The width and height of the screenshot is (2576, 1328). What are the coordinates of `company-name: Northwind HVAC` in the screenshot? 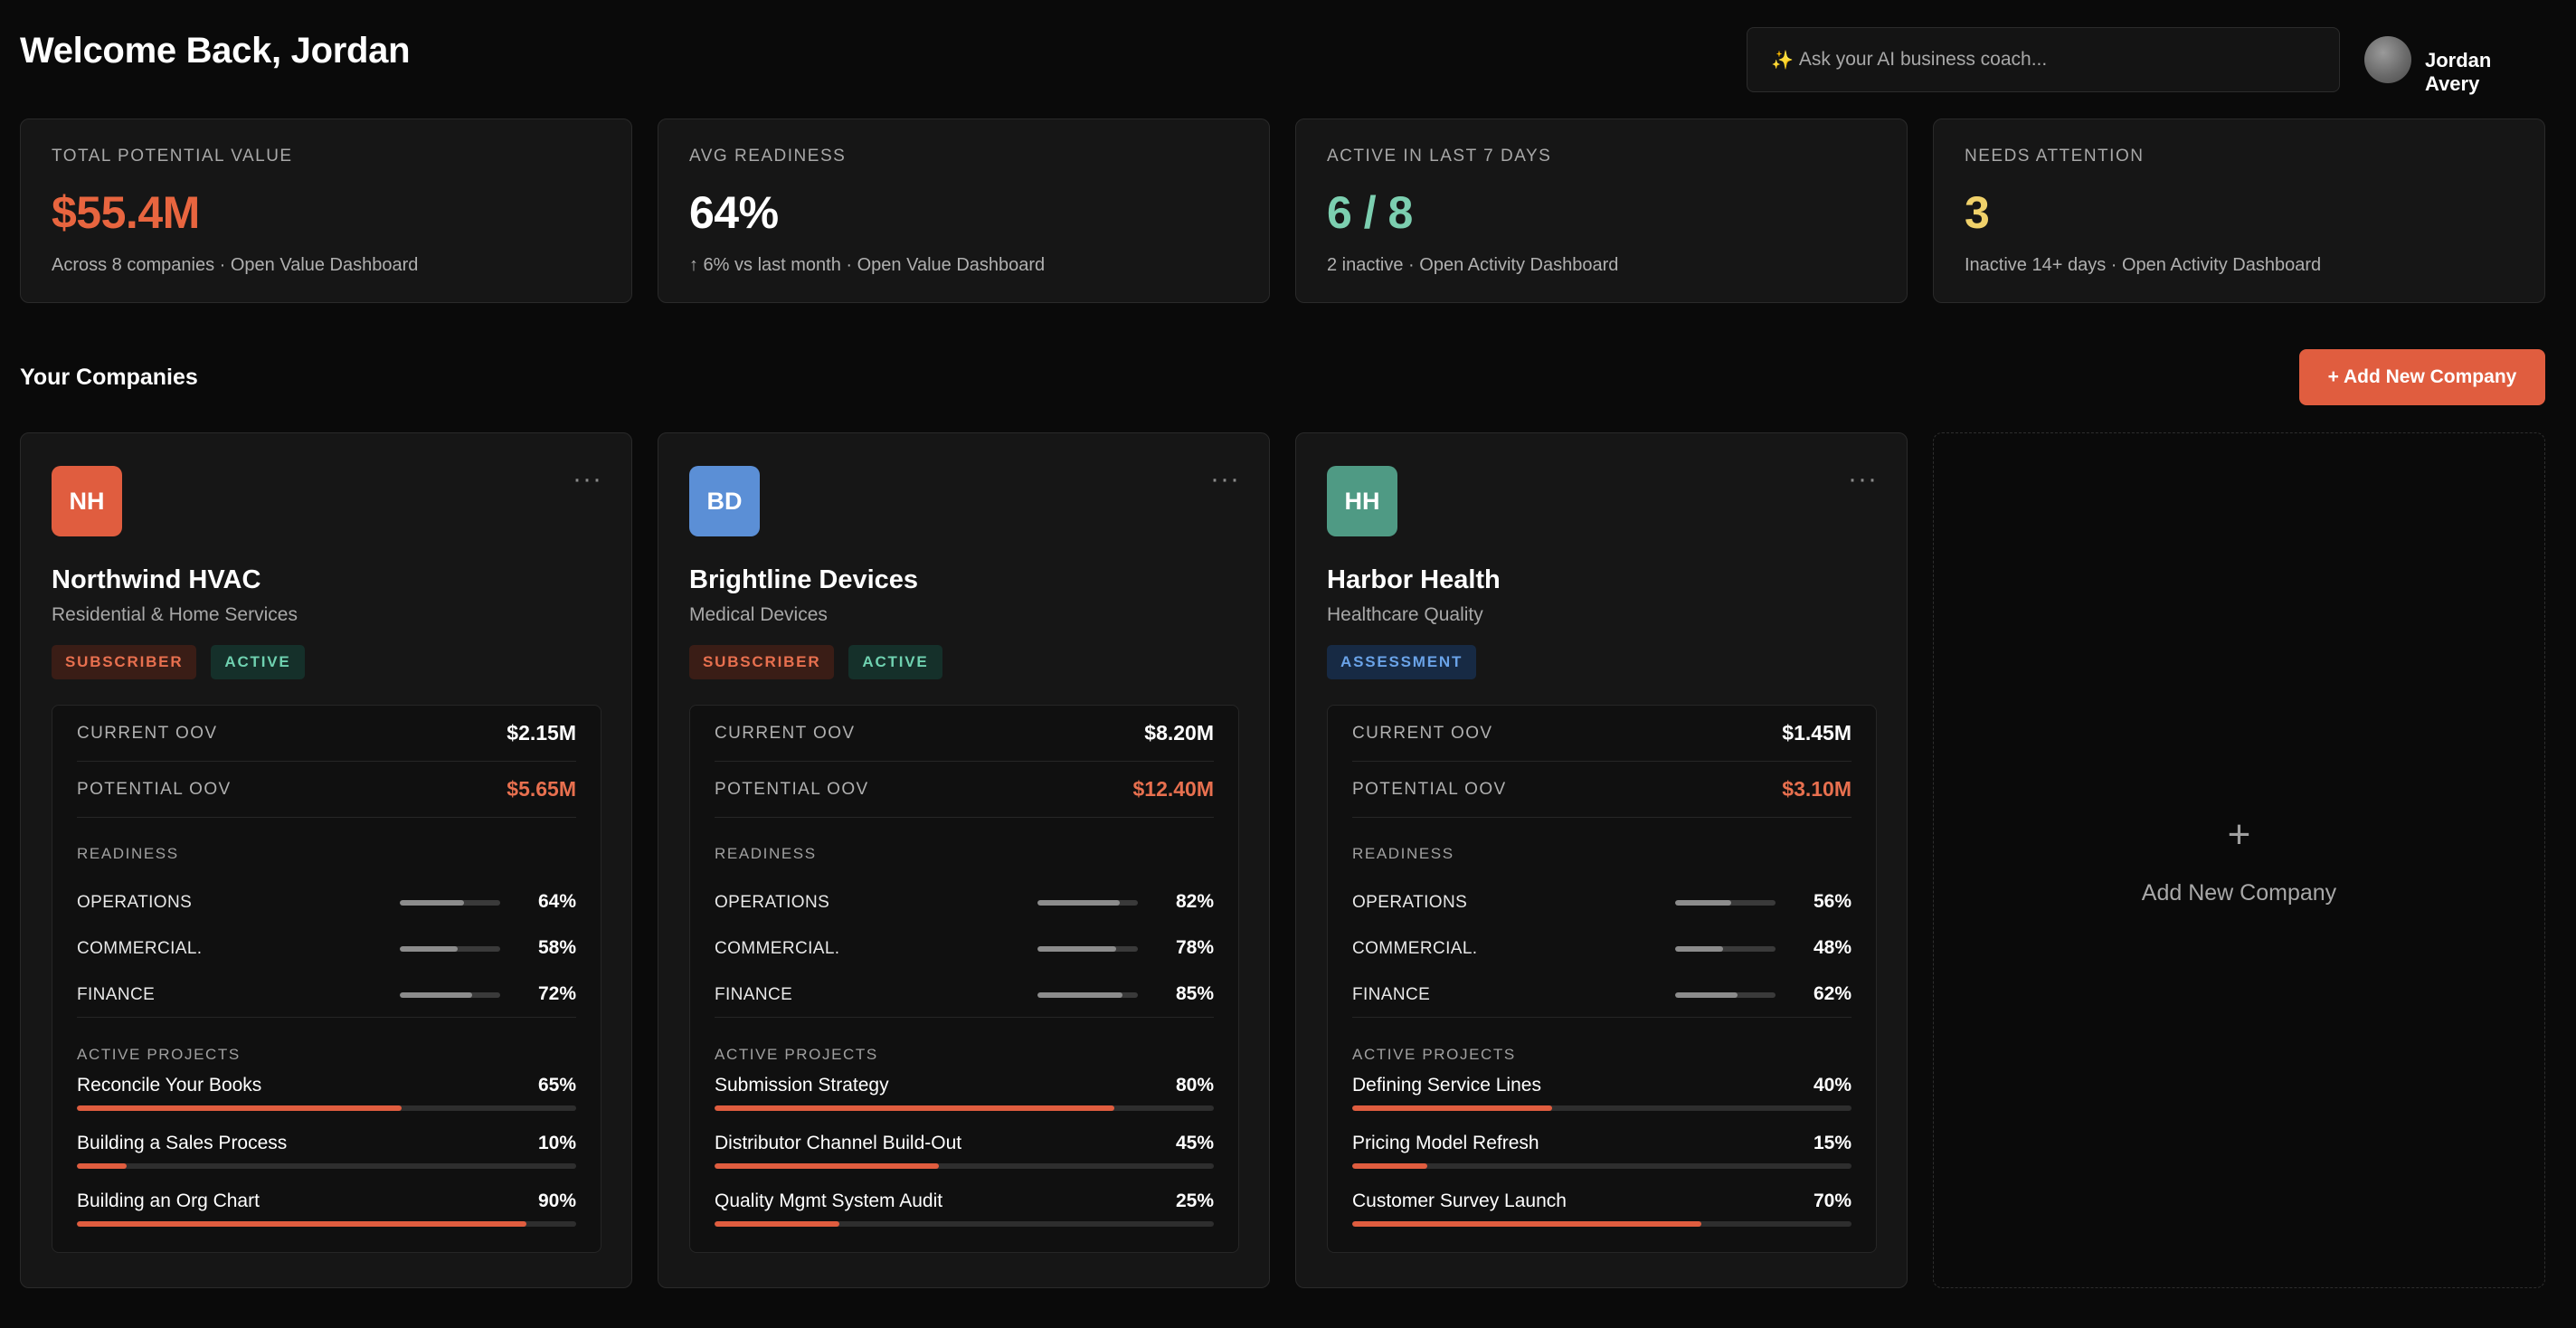 It's located at (156, 579).